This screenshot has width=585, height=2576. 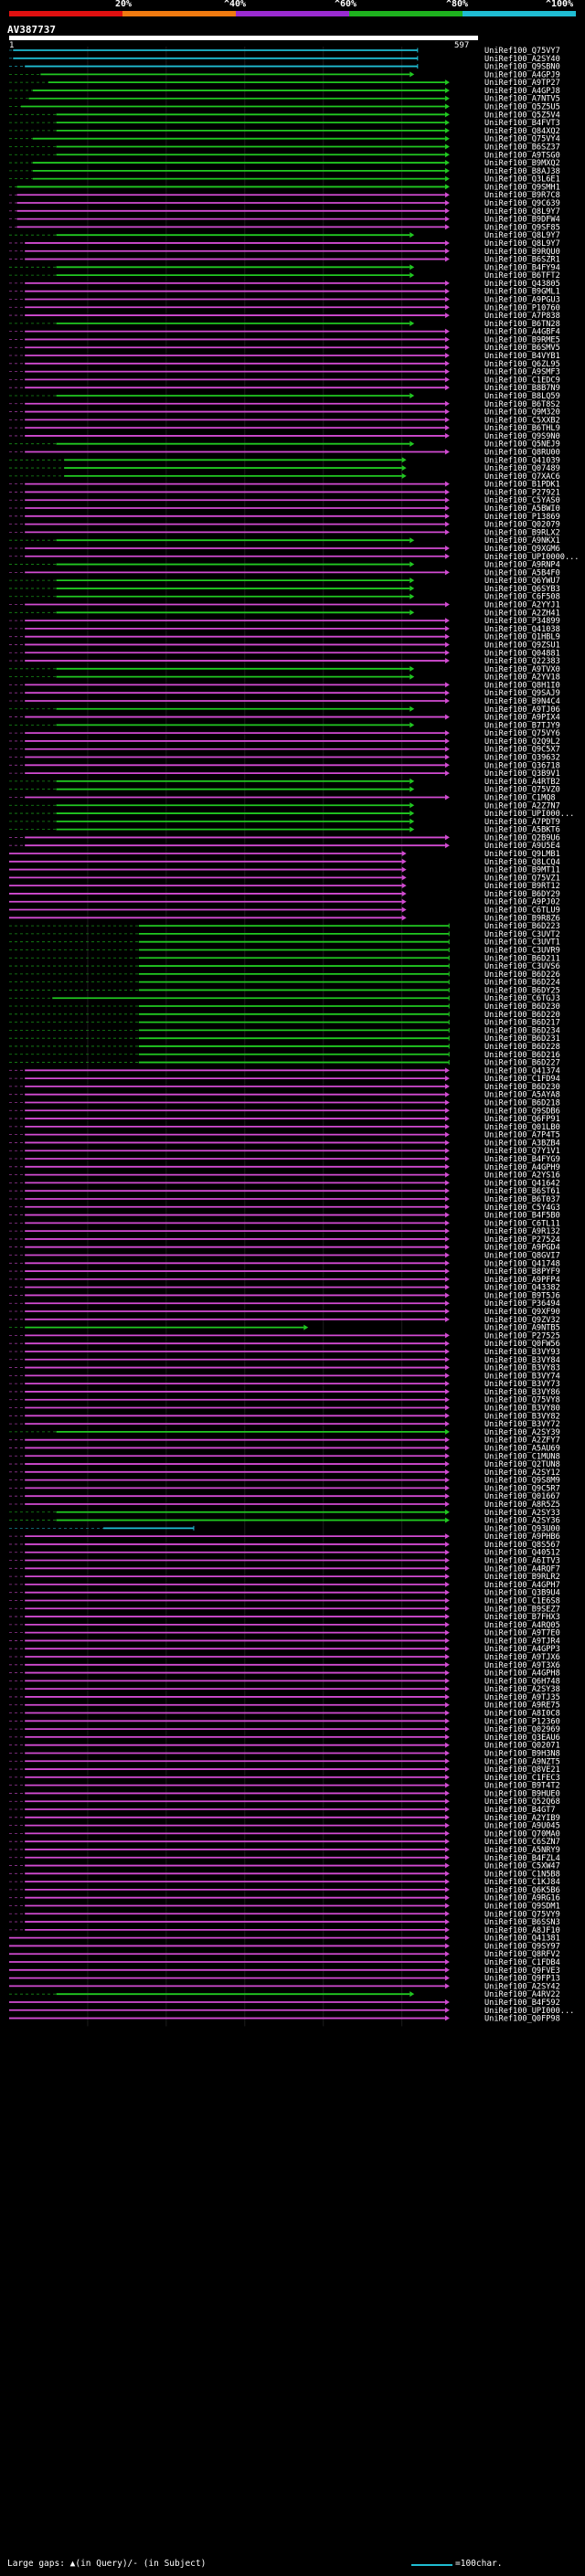 I want to click on hit-row: UniRef100_Q75VY4, so click(x=284, y=139).